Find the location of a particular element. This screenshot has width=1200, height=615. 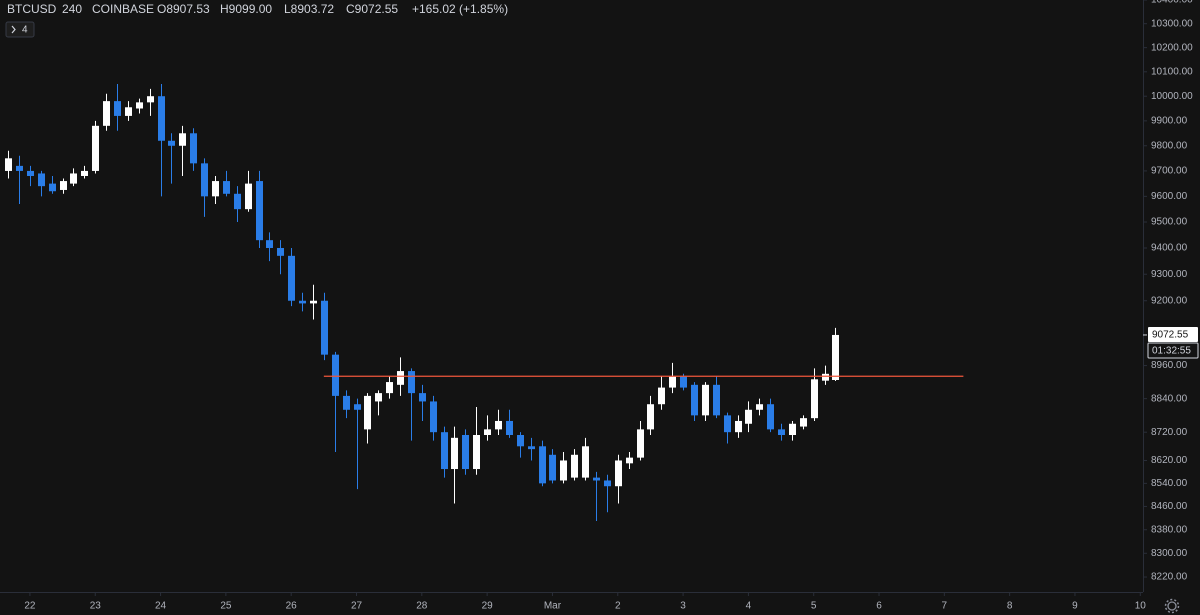

x-tick-label: 26 is located at coordinates (292, 606).